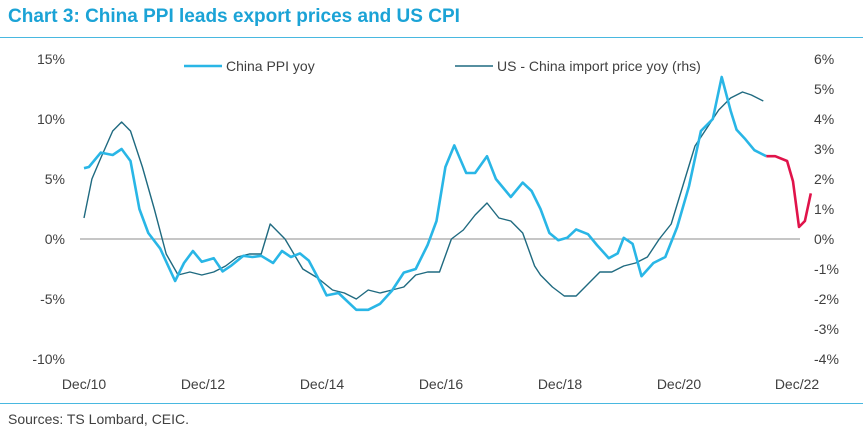 This screenshot has width=863, height=440. I want to click on source-note: Sources: TS Lombard, CEIC., so click(99, 419).